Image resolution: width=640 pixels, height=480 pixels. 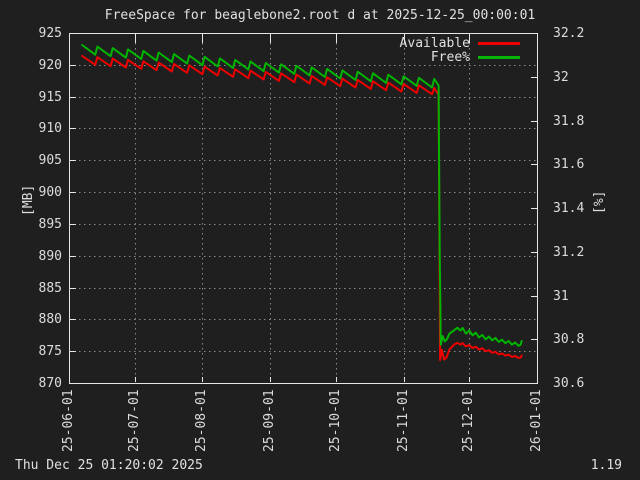 What do you see at coordinates (50, 383) in the screenshot?
I see `left-axis-tick-label: 870` at bounding box center [50, 383].